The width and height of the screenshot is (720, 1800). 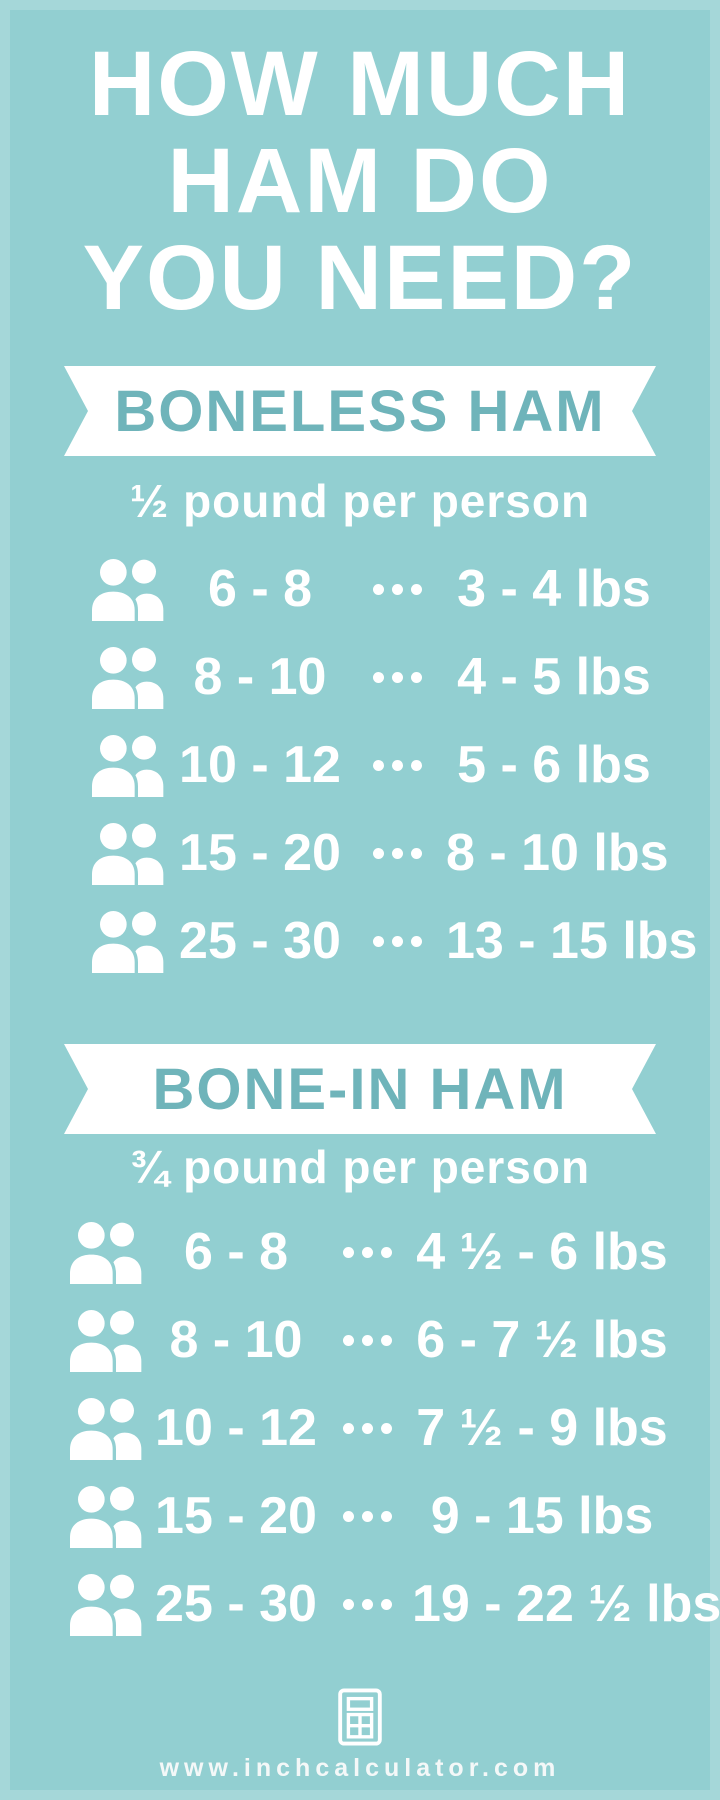 What do you see at coordinates (554, 765) in the screenshot?
I see `ham-weight-range: 5 - 6 lbs` at bounding box center [554, 765].